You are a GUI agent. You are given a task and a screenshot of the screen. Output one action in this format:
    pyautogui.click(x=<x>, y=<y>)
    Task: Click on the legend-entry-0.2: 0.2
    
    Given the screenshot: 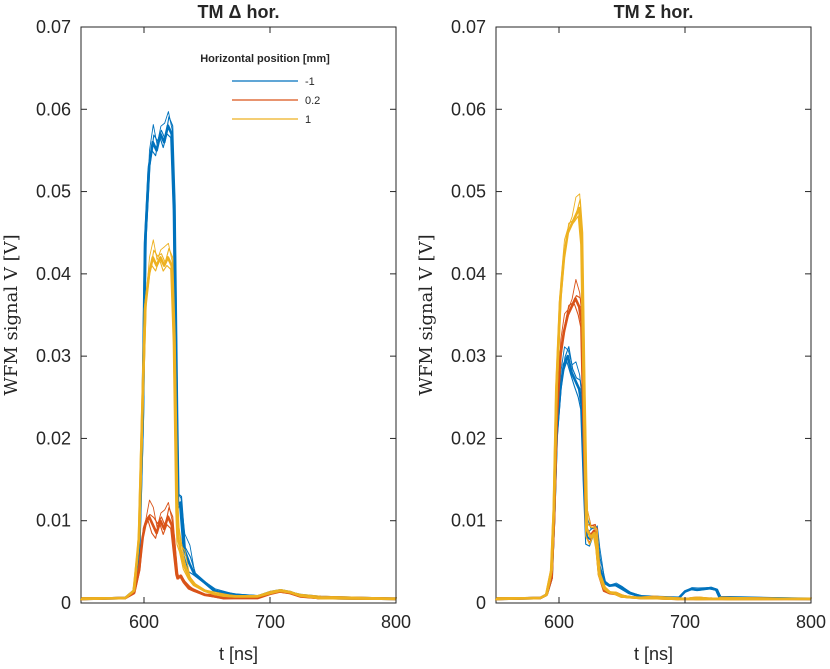 What is the action you would take?
    pyautogui.click(x=312, y=101)
    